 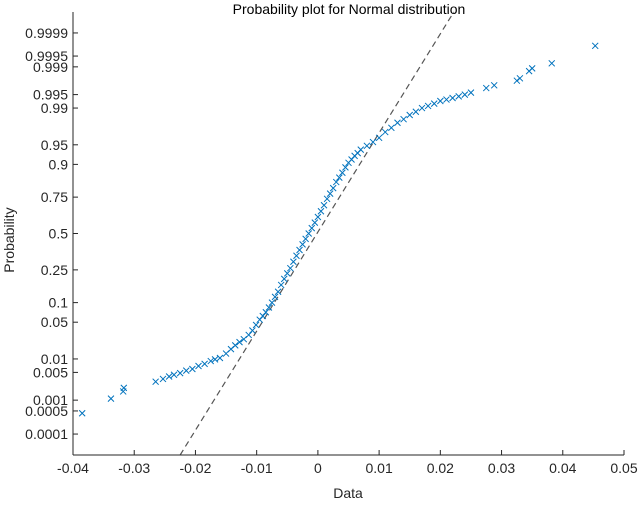 I want to click on y-tick-label: 0.9995, so click(x=46, y=56).